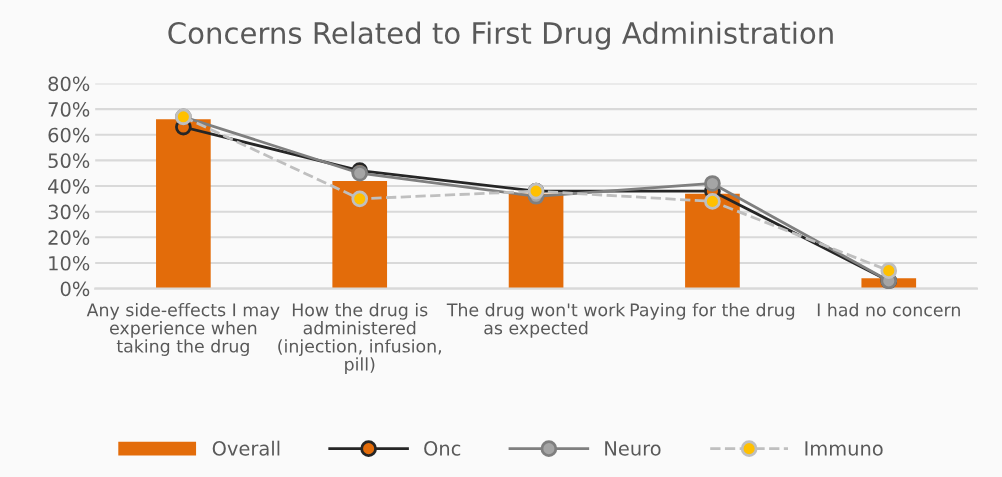 Image resolution: width=1002 pixels, height=477 pixels. What do you see at coordinates (75, 289) in the screenshot?
I see `y-tick-label: 0%` at bounding box center [75, 289].